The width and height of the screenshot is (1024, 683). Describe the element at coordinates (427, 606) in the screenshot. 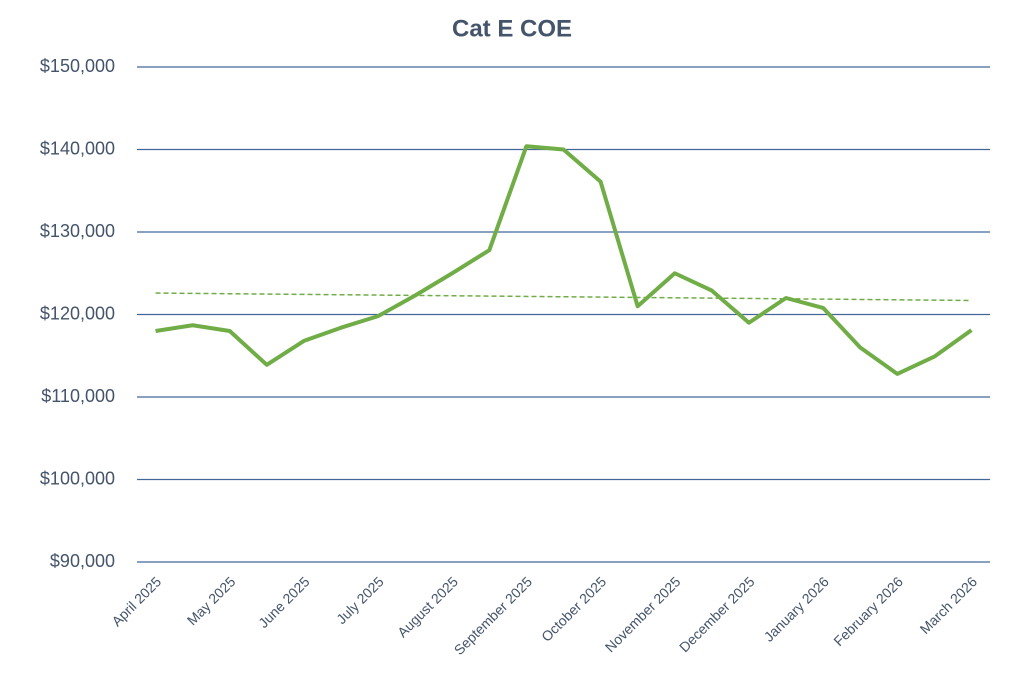

I see `x-tick-label: August 2025` at that location.